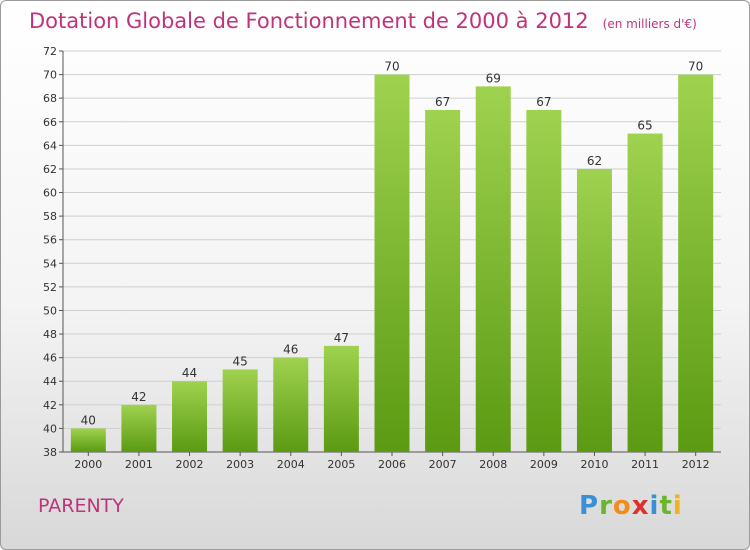 The height and width of the screenshot is (550, 750). I want to click on y-tick-label: 64, so click(50, 145).